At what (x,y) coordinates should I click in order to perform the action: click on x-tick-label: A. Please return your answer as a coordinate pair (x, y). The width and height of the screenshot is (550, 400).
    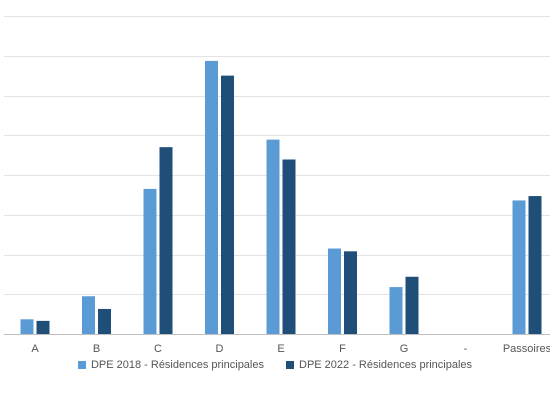
    Looking at the image, I should click on (35, 349).